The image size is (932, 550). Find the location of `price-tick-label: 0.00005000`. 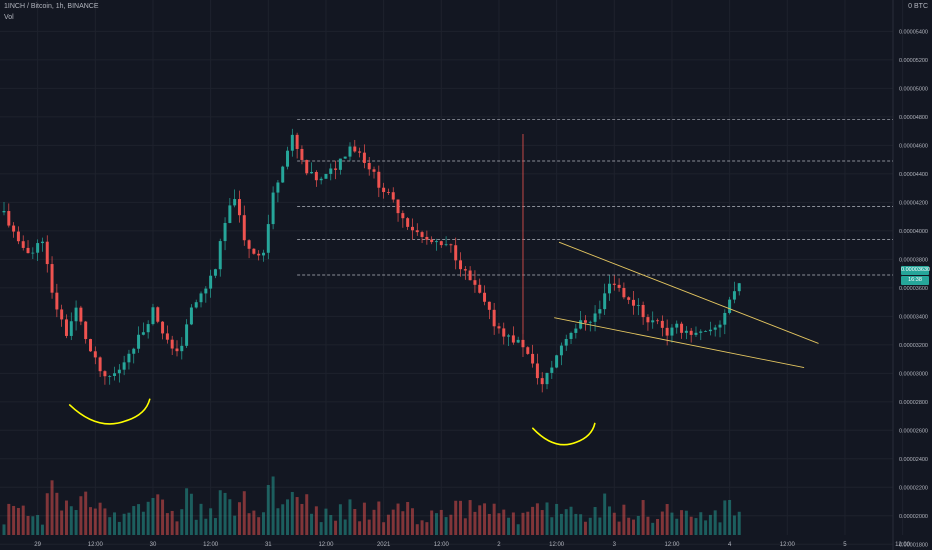

price-tick-label: 0.00005000 is located at coordinates (913, 89).